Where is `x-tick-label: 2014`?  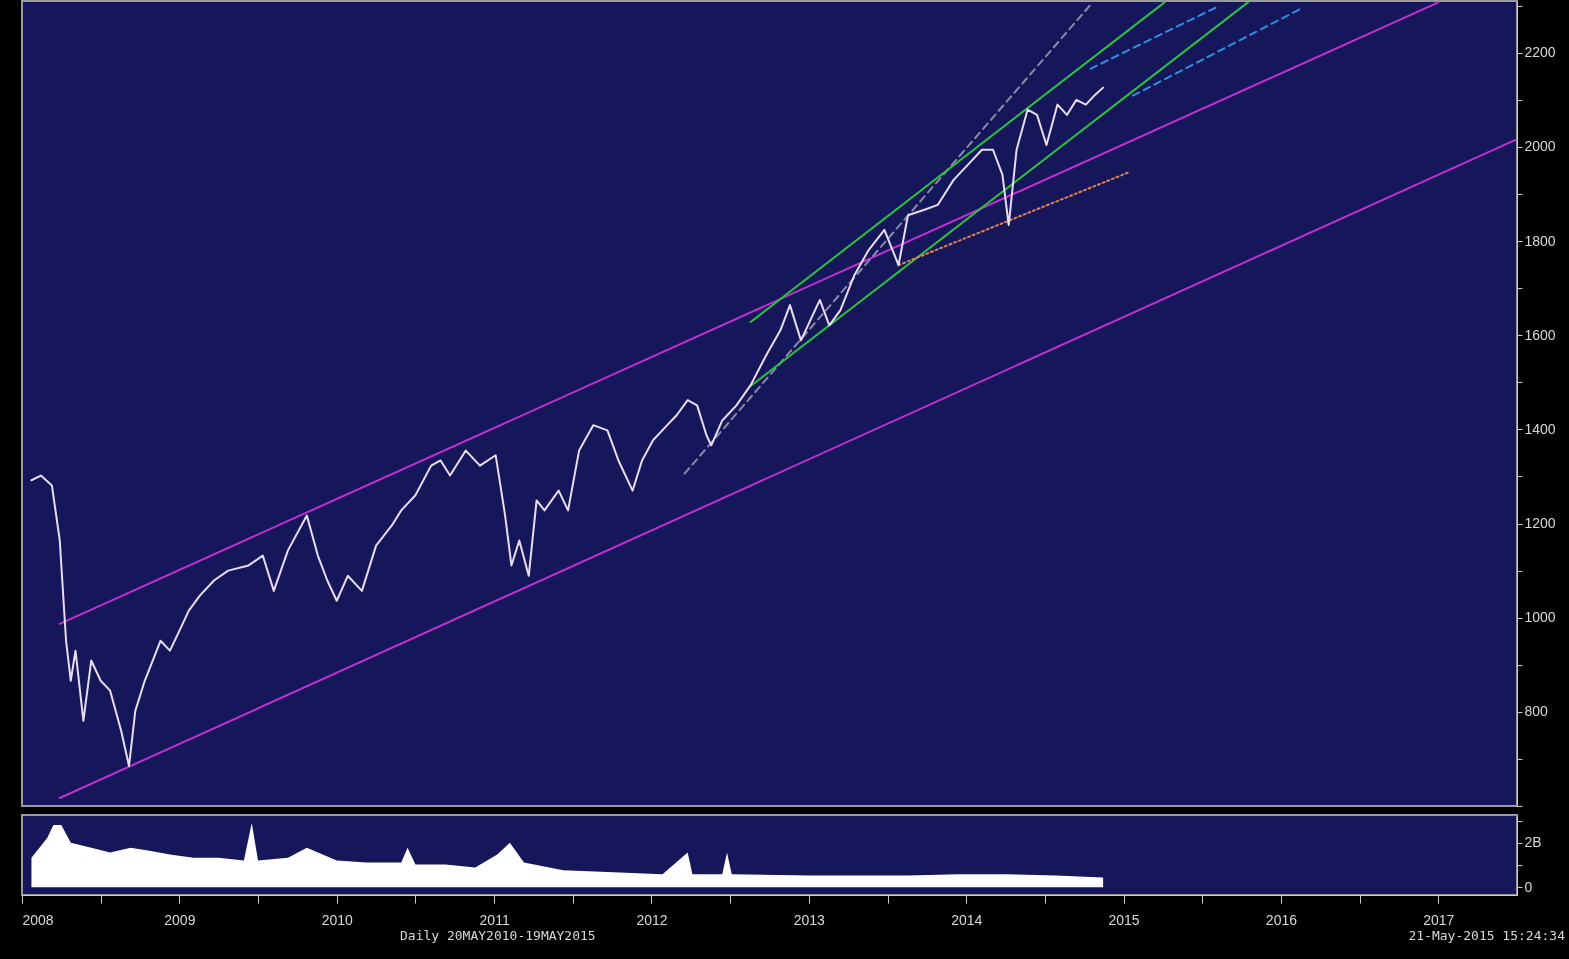
x-tick-label: 2014 is located at coordinates (967, 919).